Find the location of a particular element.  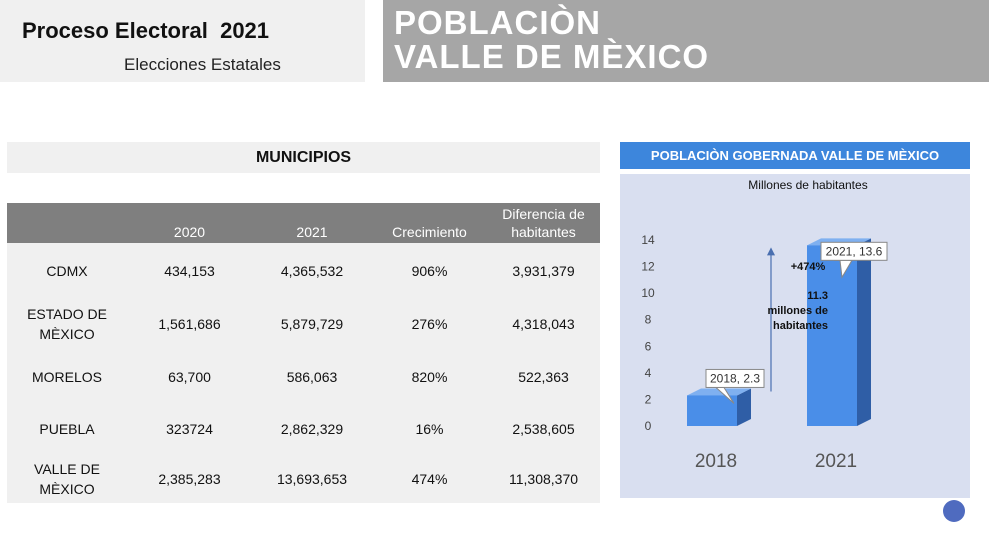

table-title: MUNICIPIOS is located at coordinates (303, 157).